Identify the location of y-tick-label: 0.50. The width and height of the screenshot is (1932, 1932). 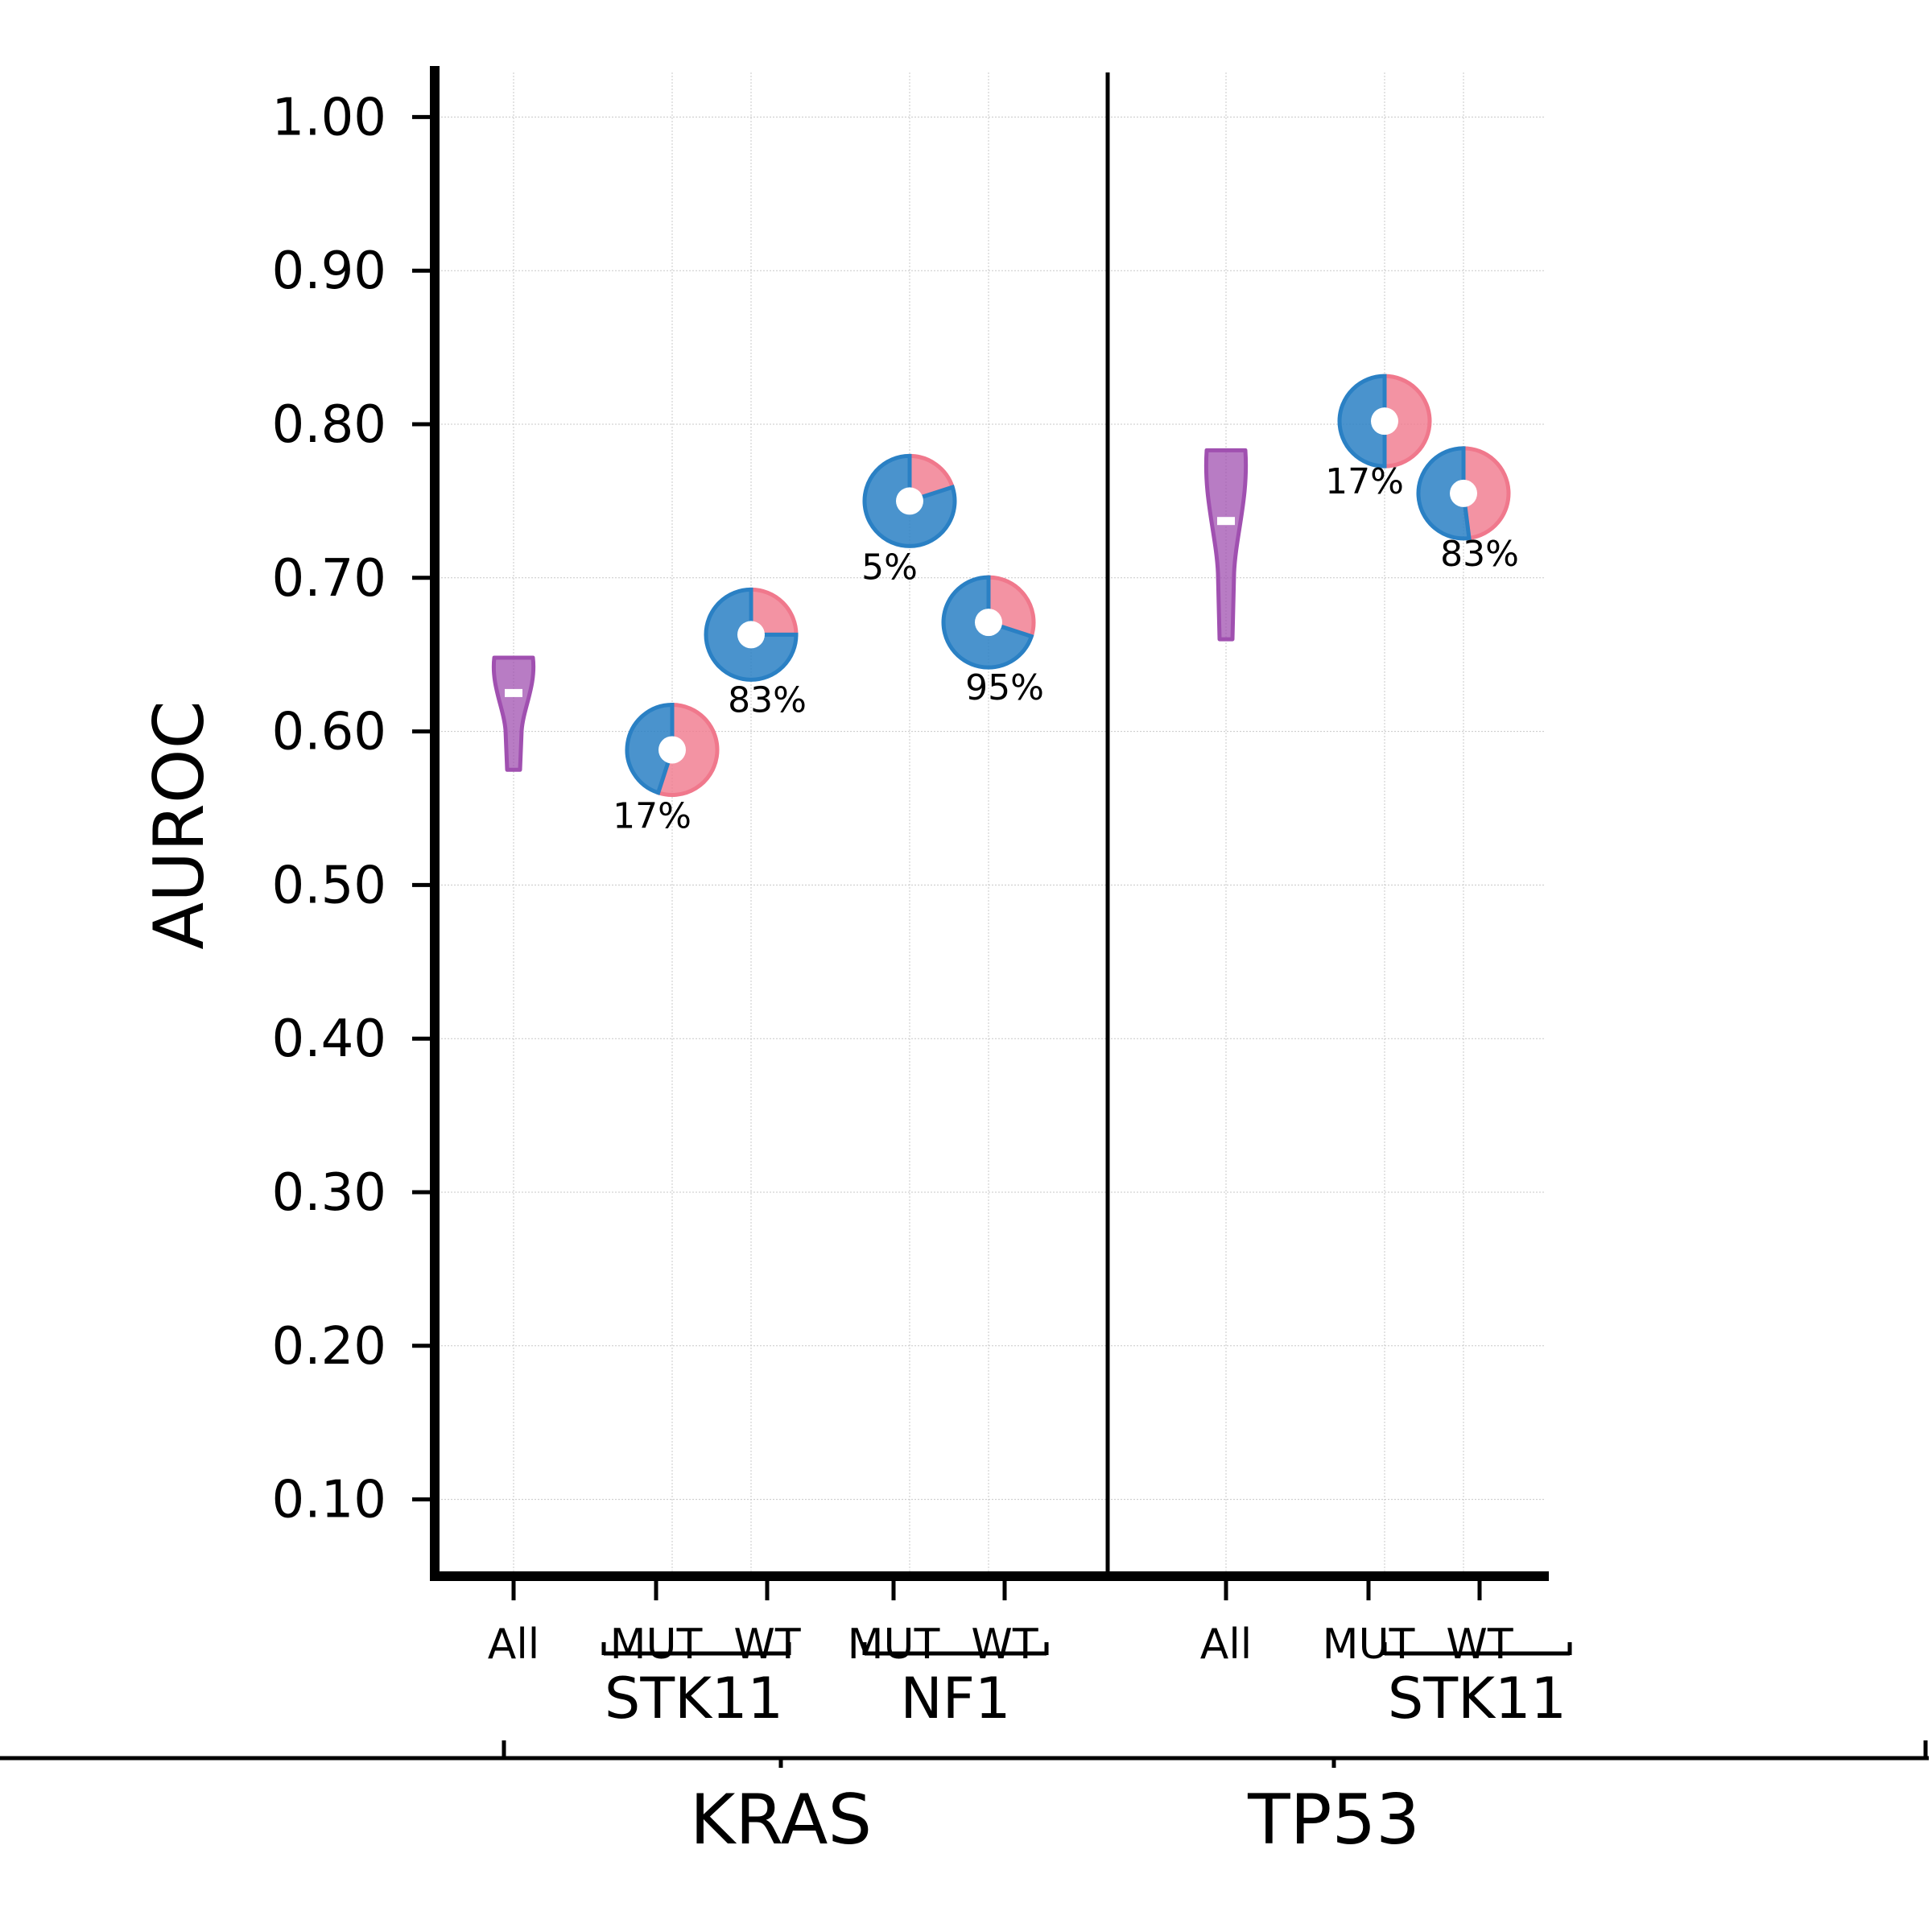
(329, 885).